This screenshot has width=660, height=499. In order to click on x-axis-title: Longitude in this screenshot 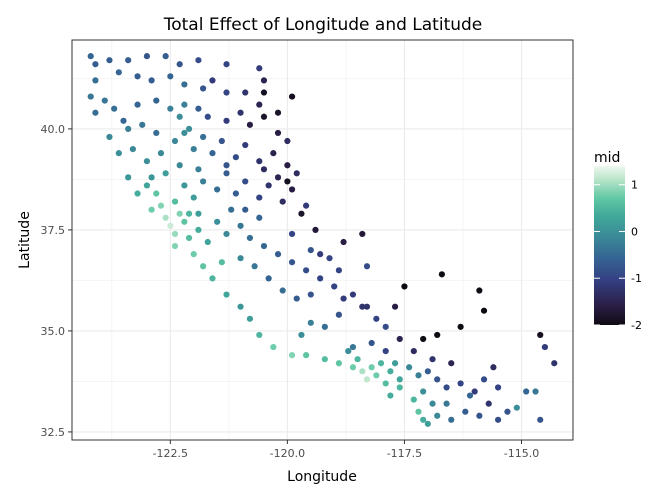, I will do `click(322, 477)`.